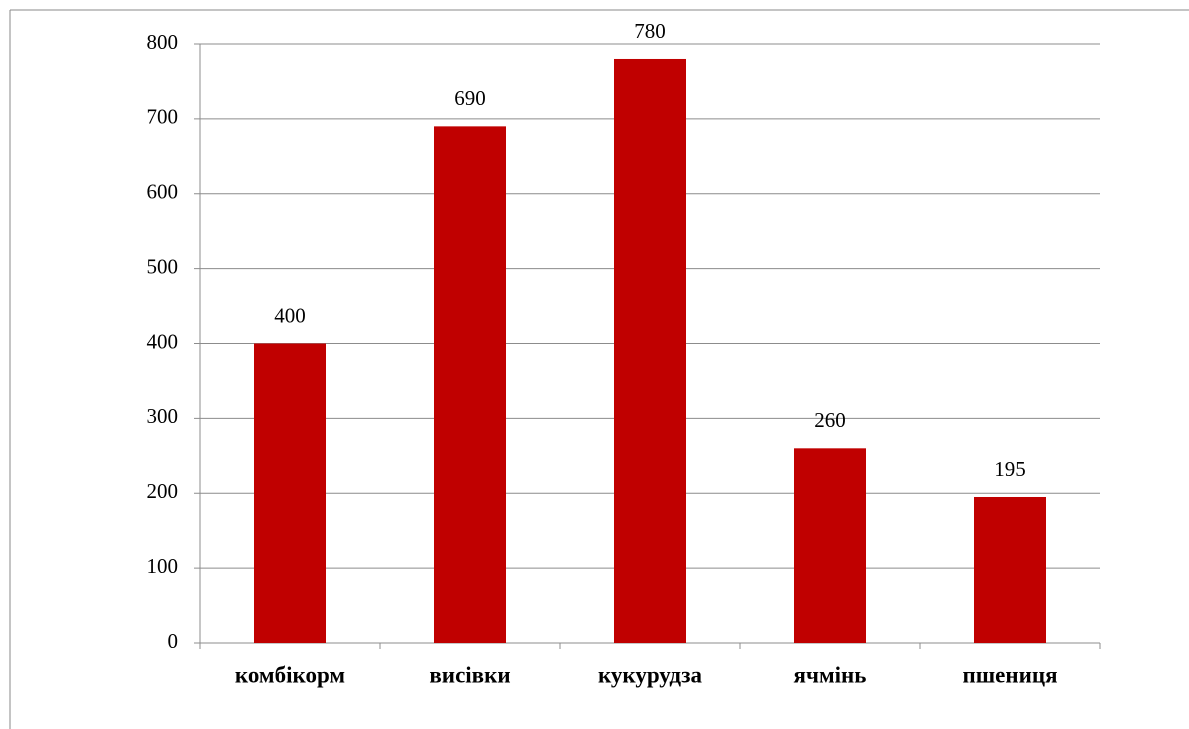  Describe the element at coordinates (290, 315) in the screenshot. I see `value-label: 400` at that location.